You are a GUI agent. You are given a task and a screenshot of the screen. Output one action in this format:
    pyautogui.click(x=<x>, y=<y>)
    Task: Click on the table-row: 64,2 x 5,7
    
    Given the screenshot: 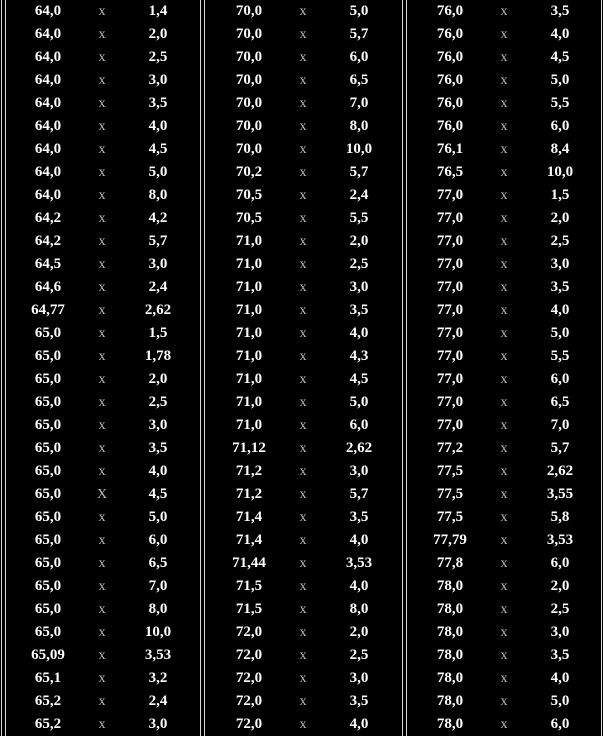 What is the action you would take?
    pyautogui.click(x=98, y=241)
    